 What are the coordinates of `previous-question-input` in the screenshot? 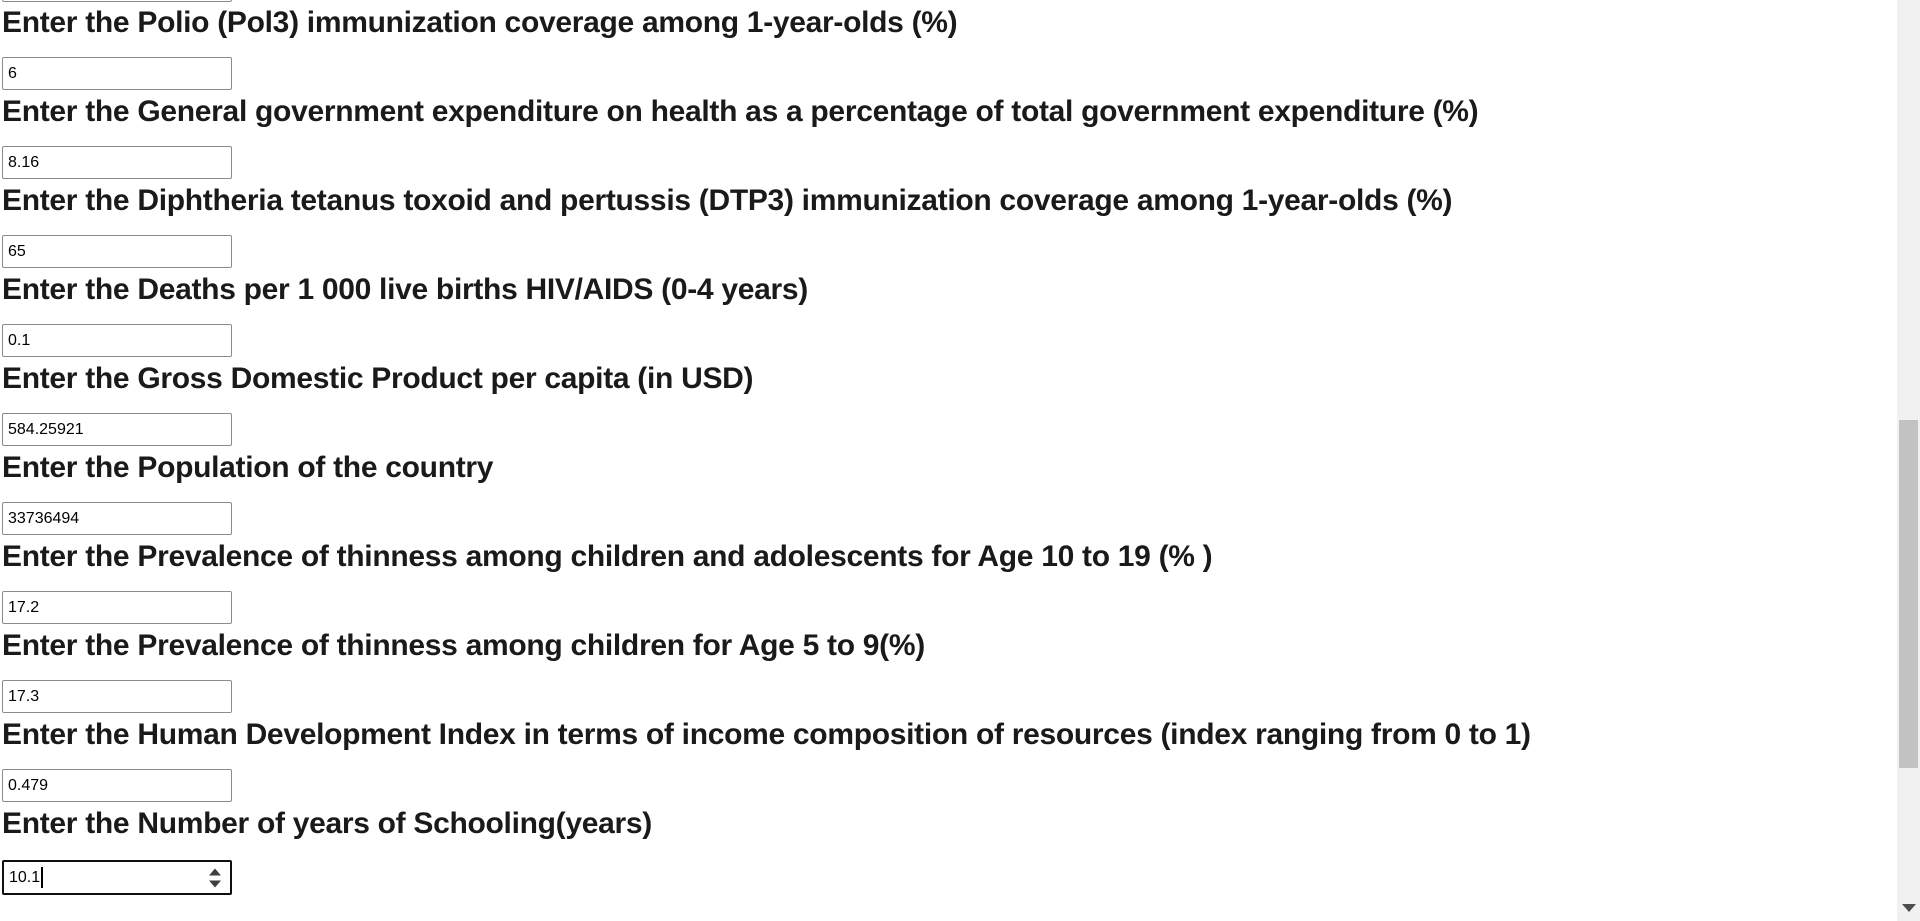 It's located at (117, 1).